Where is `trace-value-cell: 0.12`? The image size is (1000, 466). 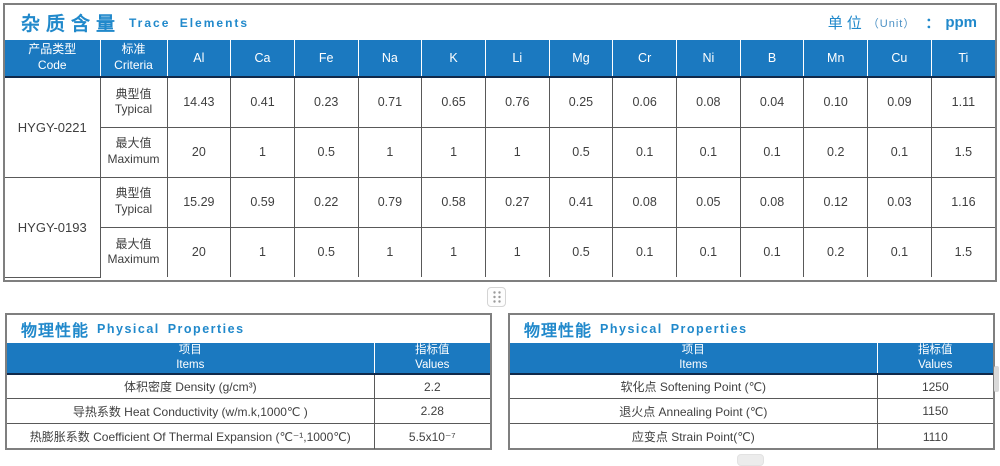 trace-value-cell: 0.12 is located at coordinates (836, 202).